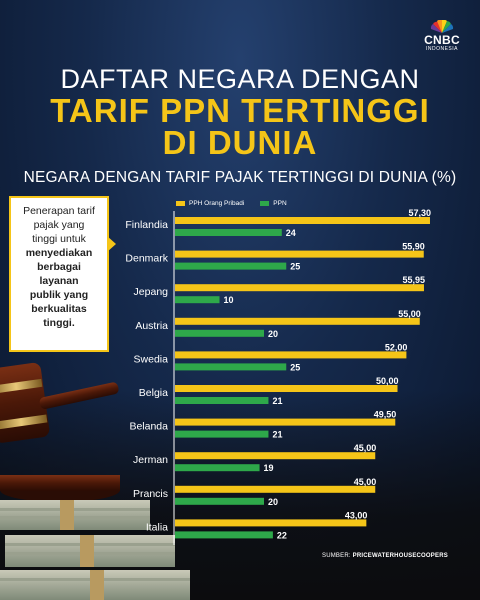  Describe the element at coordinates (153, 393) in the screenshot. I see `category-label: Belgia` at that location.